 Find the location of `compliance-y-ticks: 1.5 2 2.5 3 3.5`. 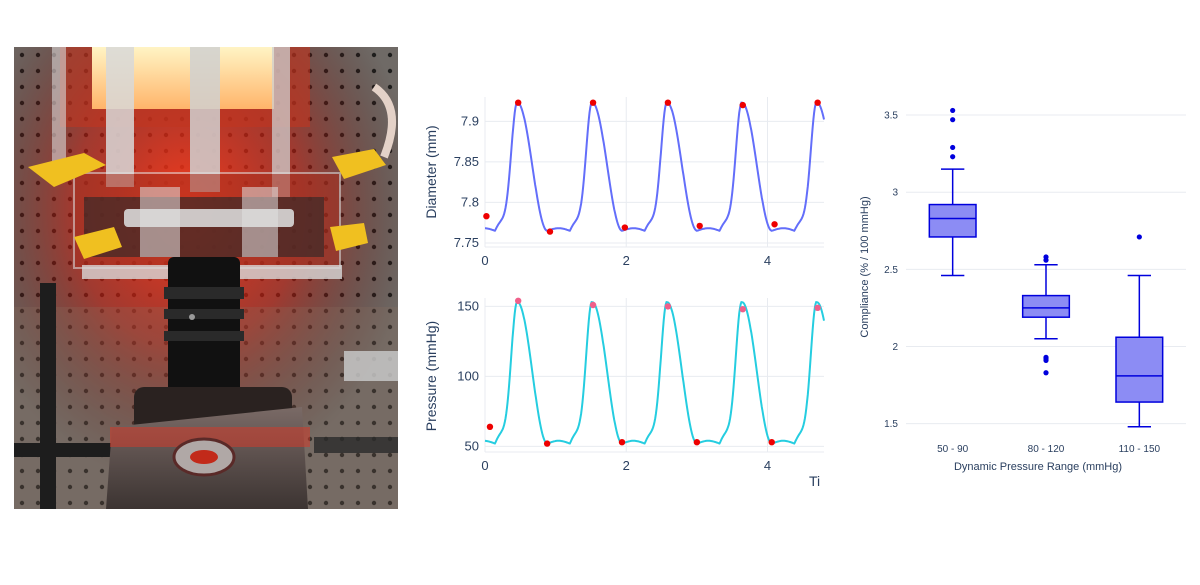

compliance-y-ticks: 1.5 2 2.5 3 3.5 is located at coordinates (891, 271).